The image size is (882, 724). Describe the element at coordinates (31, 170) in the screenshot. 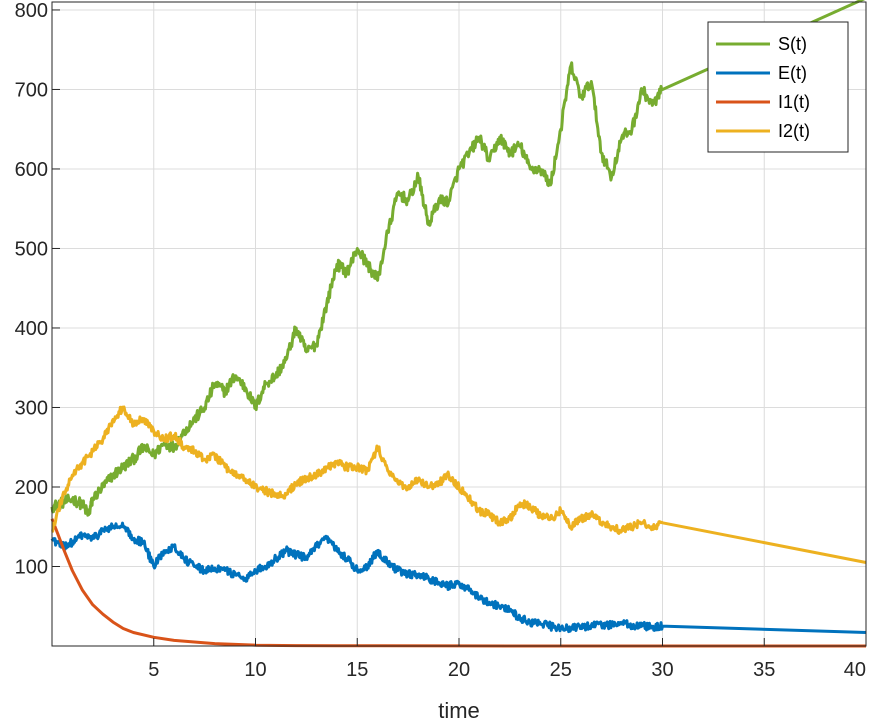

I see `y-tick-label: 600` at that location.